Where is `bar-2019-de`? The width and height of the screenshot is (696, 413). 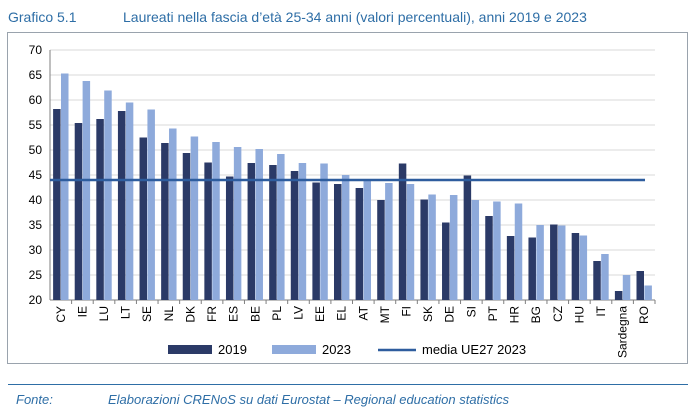
bar-2019-de is located at coordinates (446, 261).